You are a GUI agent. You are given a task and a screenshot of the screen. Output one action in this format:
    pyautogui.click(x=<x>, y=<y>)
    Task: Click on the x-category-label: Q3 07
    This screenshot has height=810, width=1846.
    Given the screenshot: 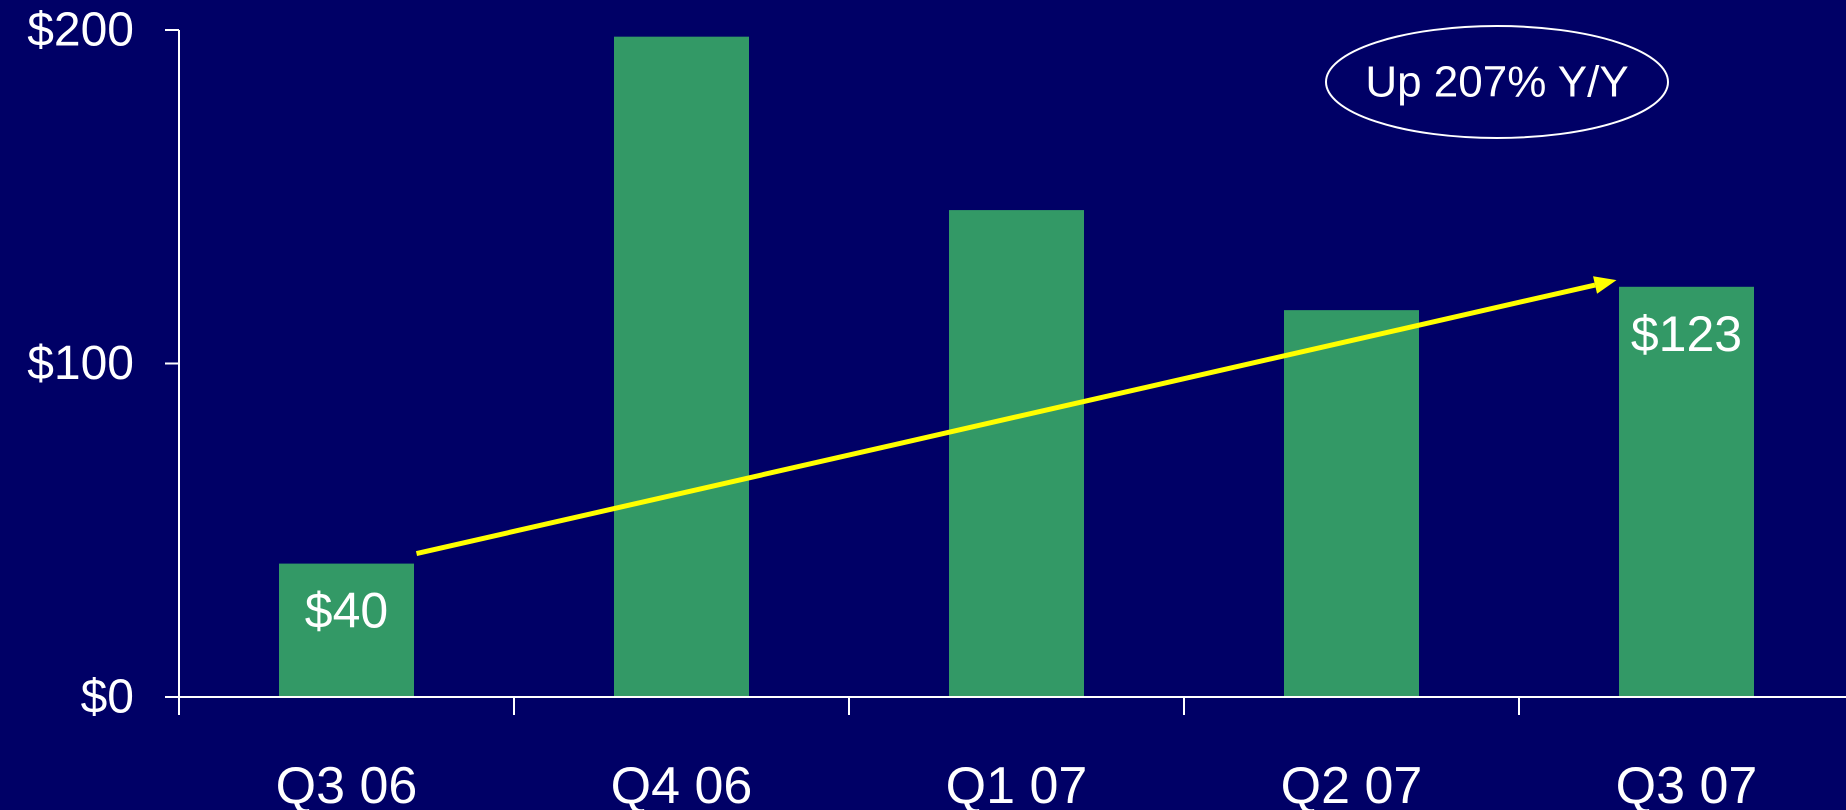 What is the action you would take?
    pyautogui.click(x=1687, y=783)
    